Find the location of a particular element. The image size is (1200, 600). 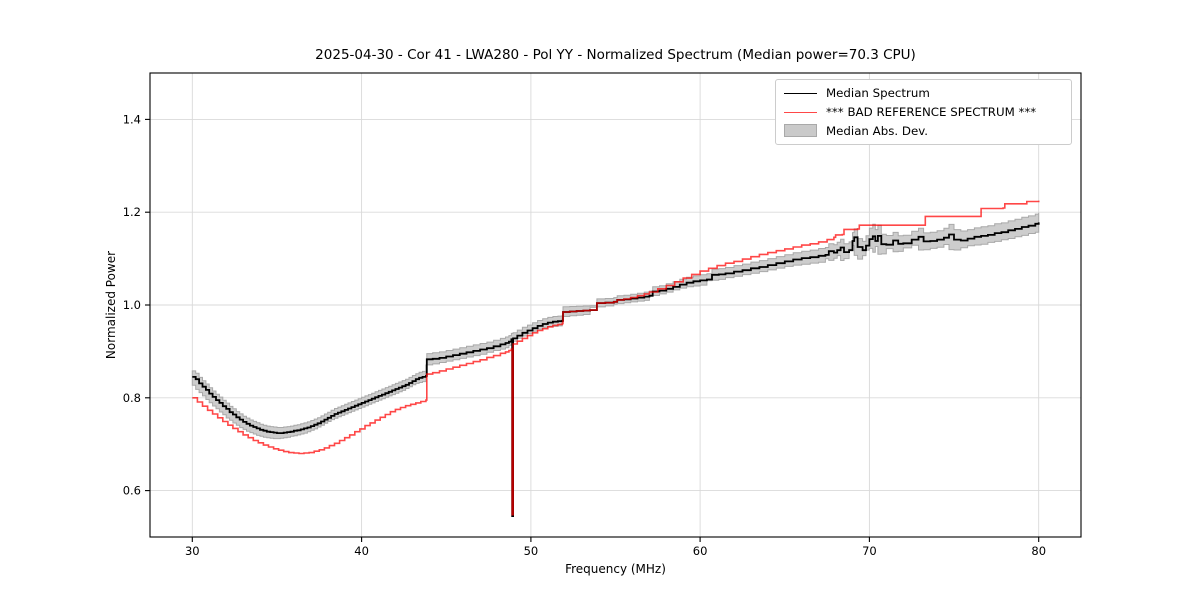

y-tick-label: 1.4 is located at coordinates (132, 119).